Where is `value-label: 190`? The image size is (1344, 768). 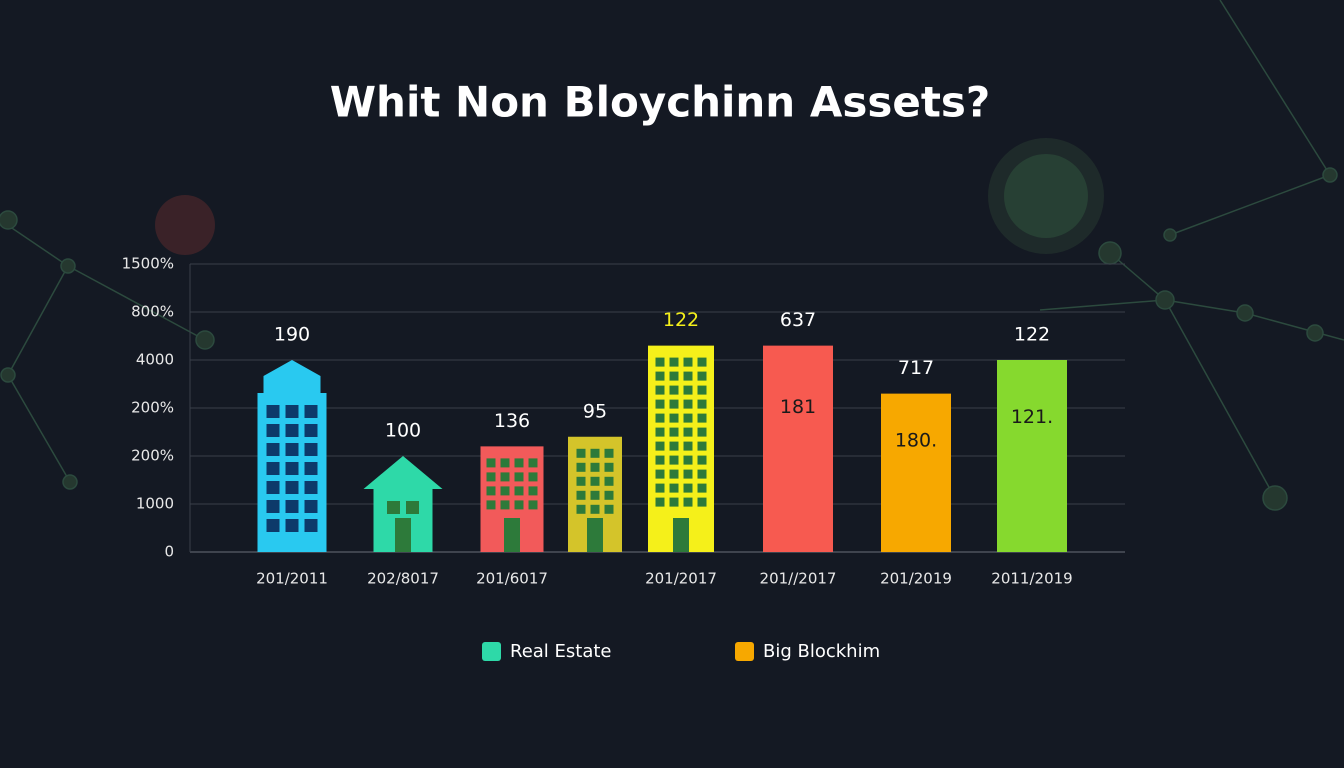 value-label: 190 is located at coordinates (292, 335).